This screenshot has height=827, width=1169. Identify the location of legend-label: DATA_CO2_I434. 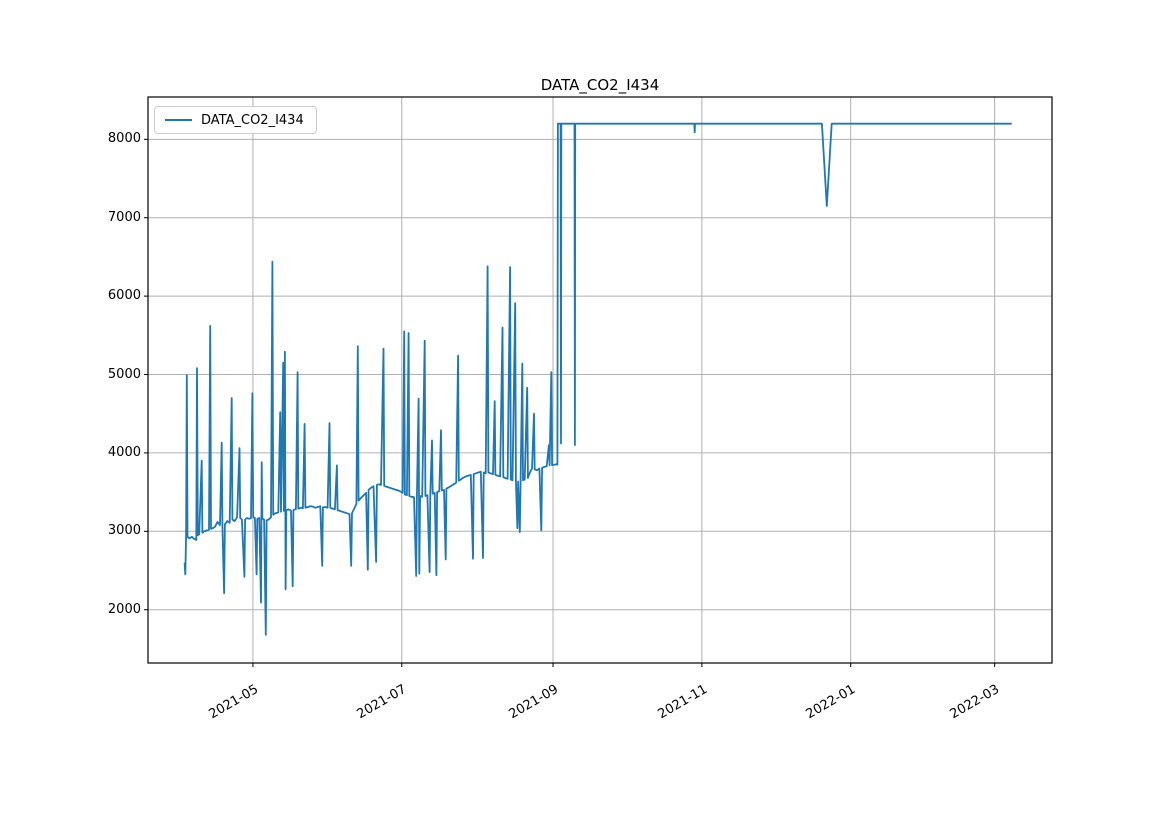
(252, 120).